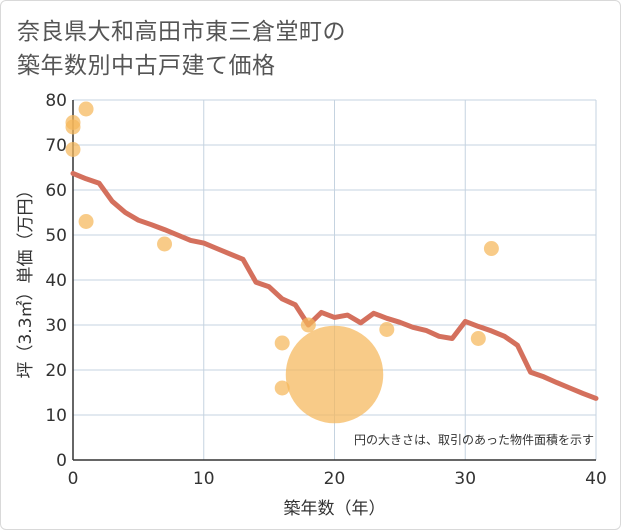  Describe the element at coordinates (146, 66) in the screenshot. I see `title-line-2: 築年数別中古戸建て価格` at that location.